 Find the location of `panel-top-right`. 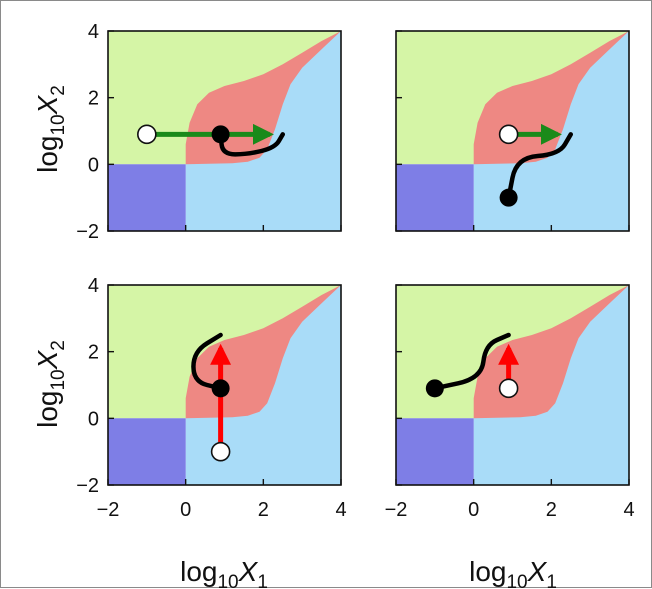

panel-top-right is located at coordinates (512, 131).